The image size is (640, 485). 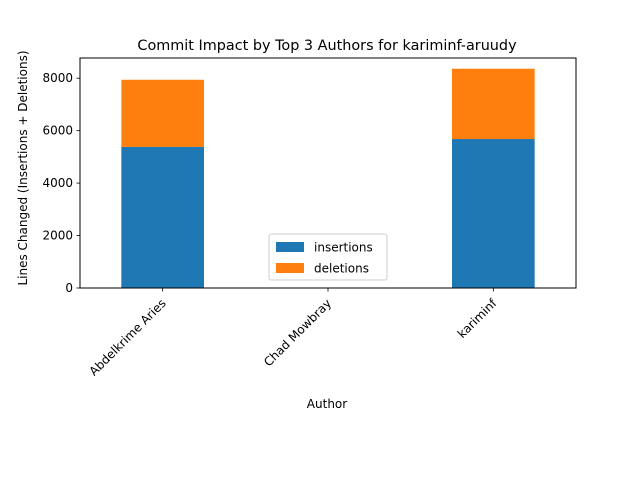 I want to click on bar-insertions-abdelkrime-aries, so click(x=162, y=217).